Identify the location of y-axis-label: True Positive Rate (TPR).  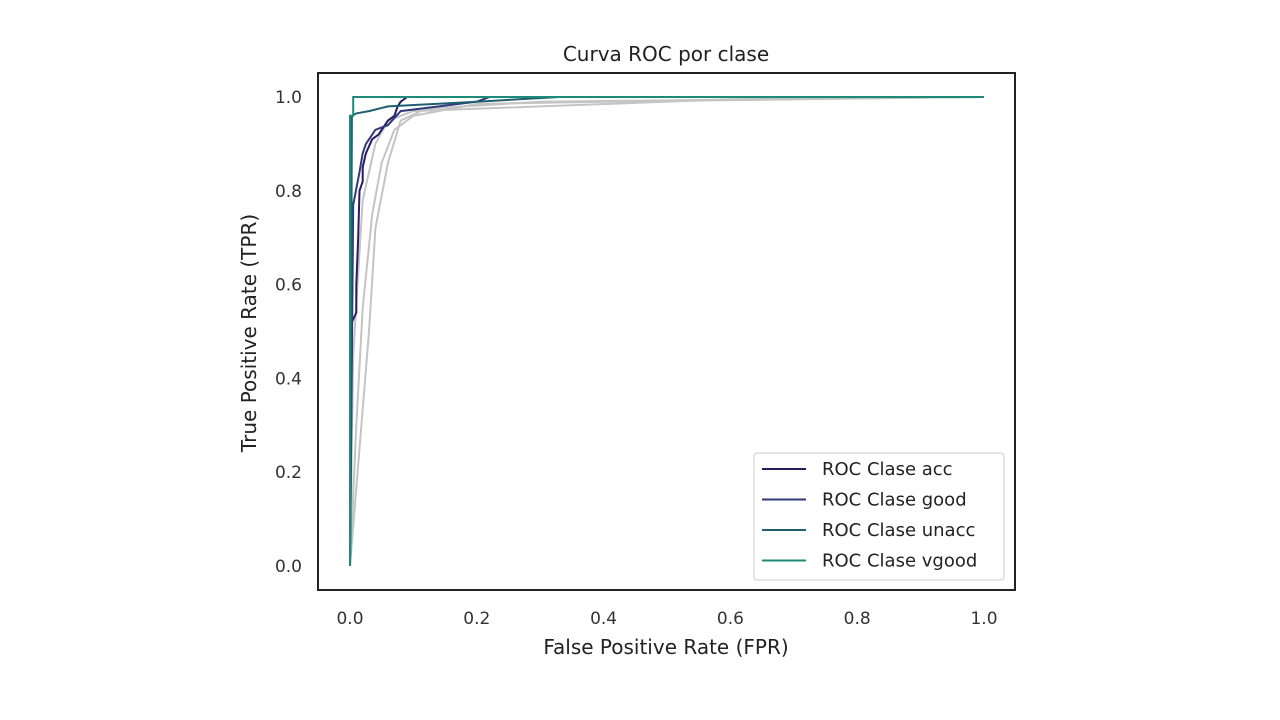
(249, 333).